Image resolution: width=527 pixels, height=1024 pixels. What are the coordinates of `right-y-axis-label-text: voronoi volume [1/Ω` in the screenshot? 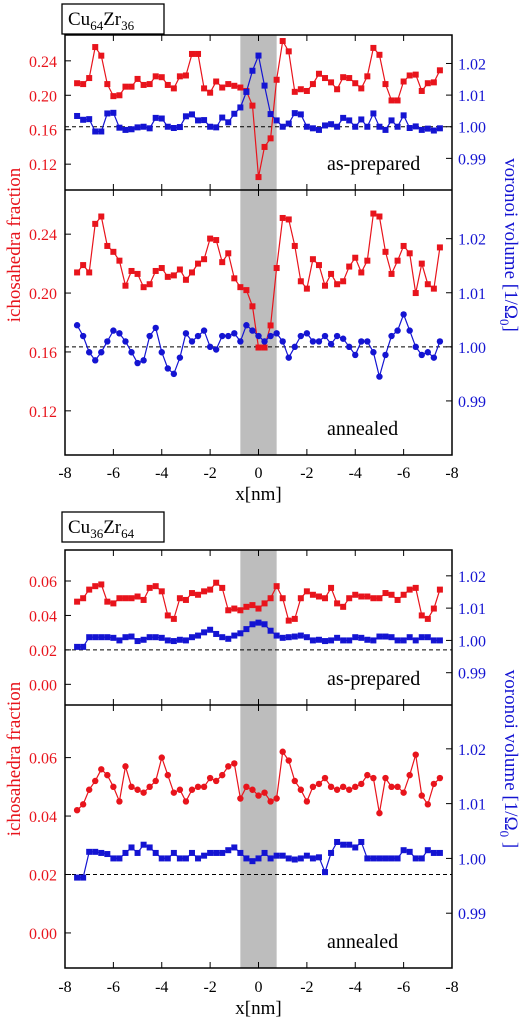 It's located at (510, 238).